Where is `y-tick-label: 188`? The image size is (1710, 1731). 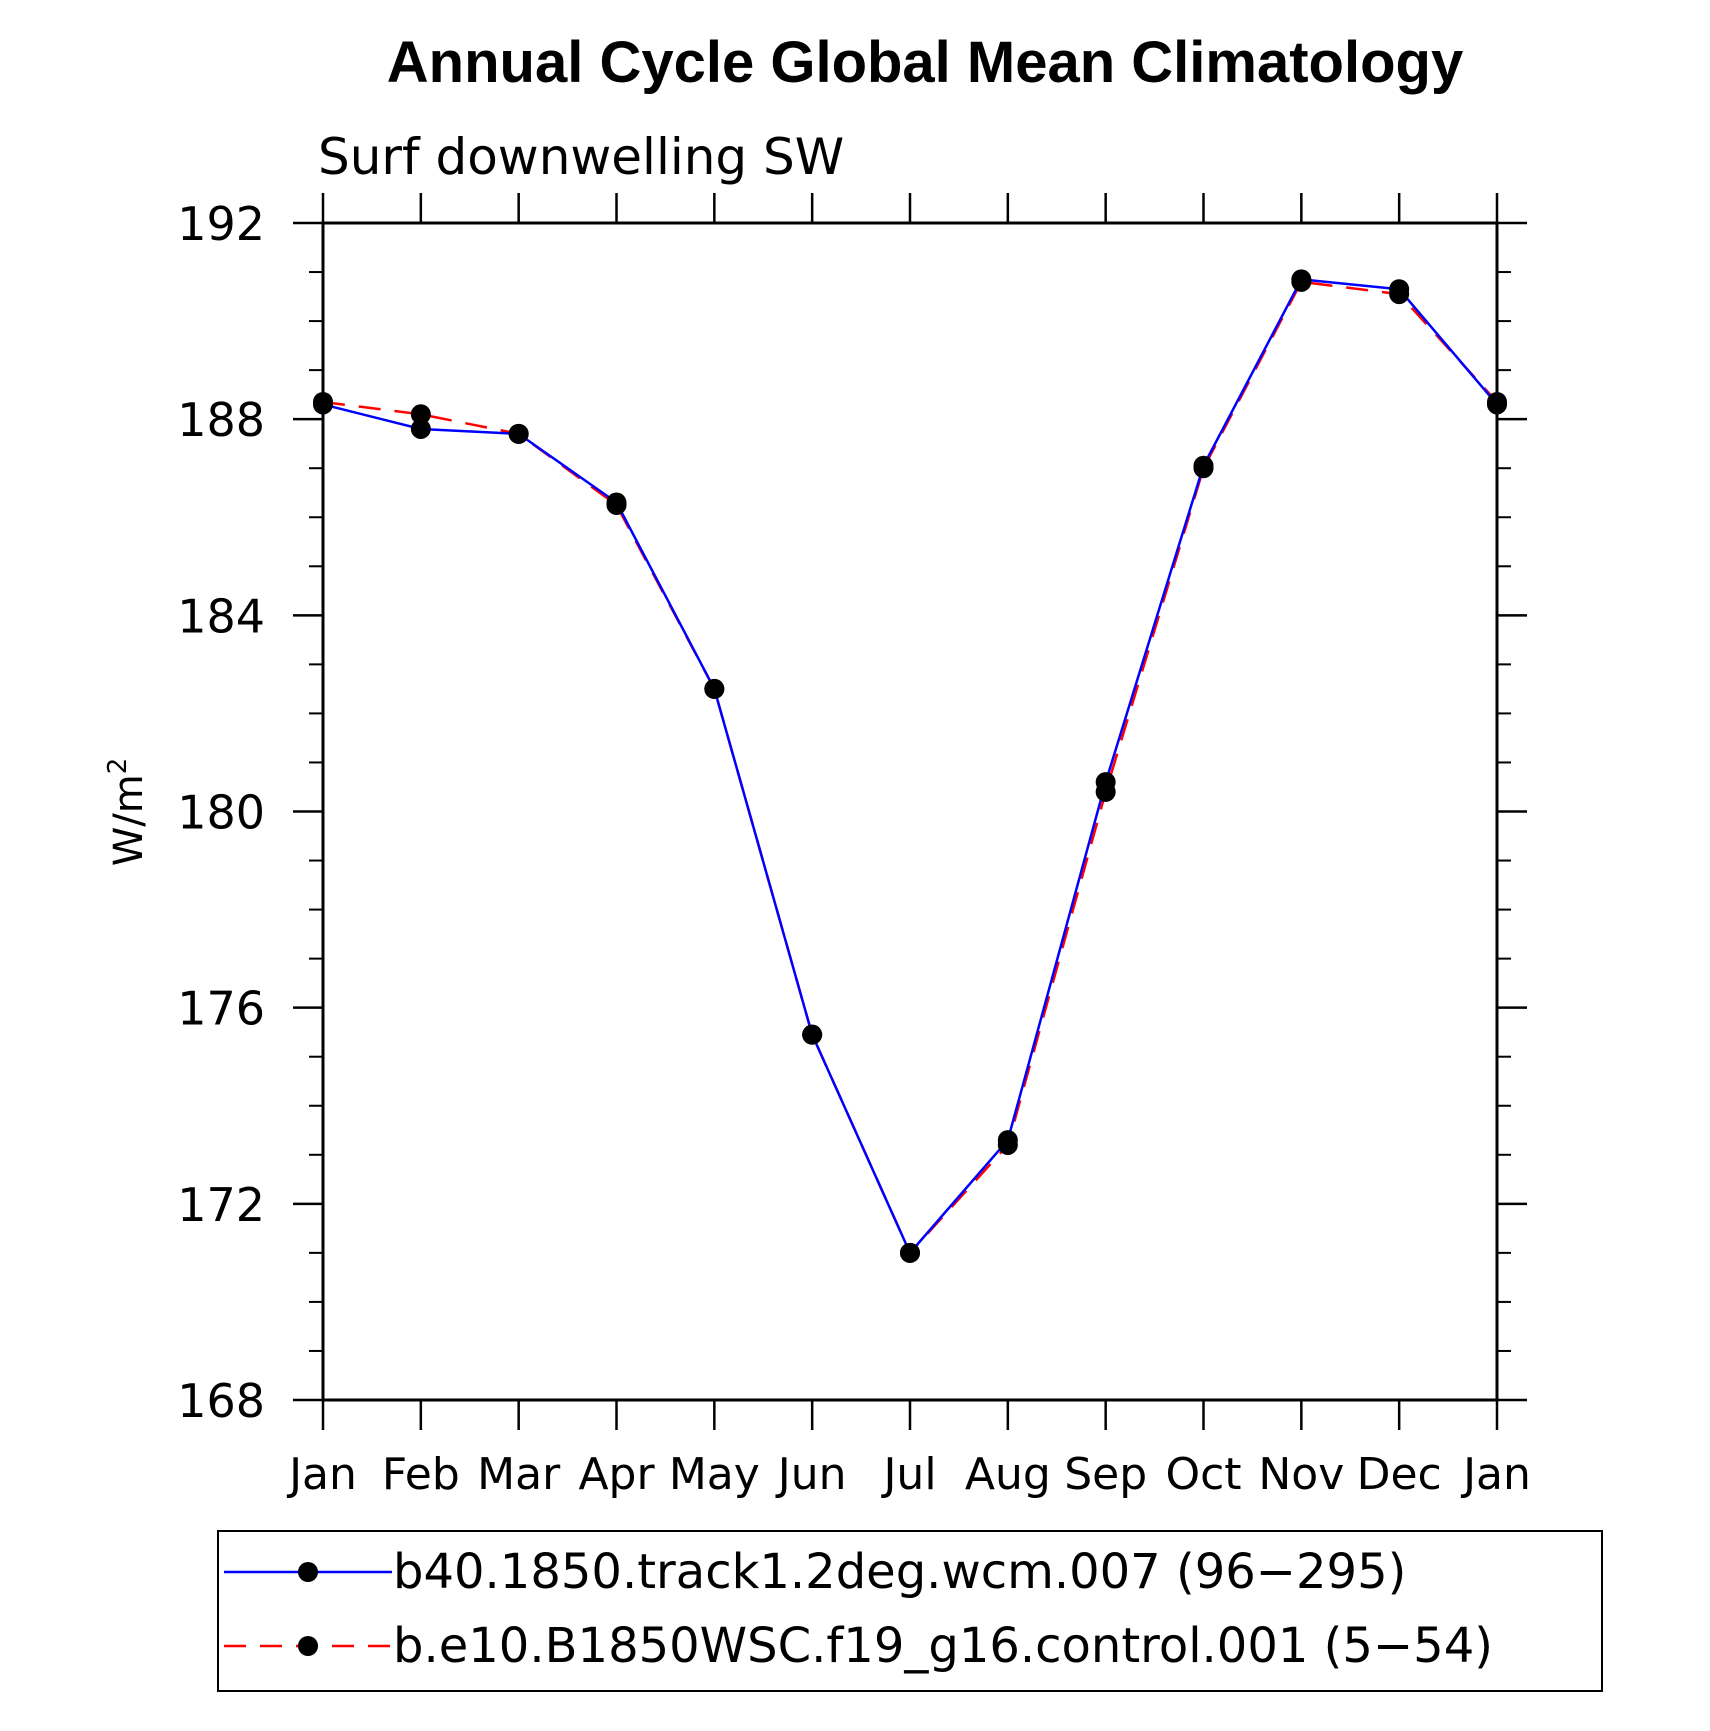 y-tick-label: 188 is located at coordinates (221, 420).